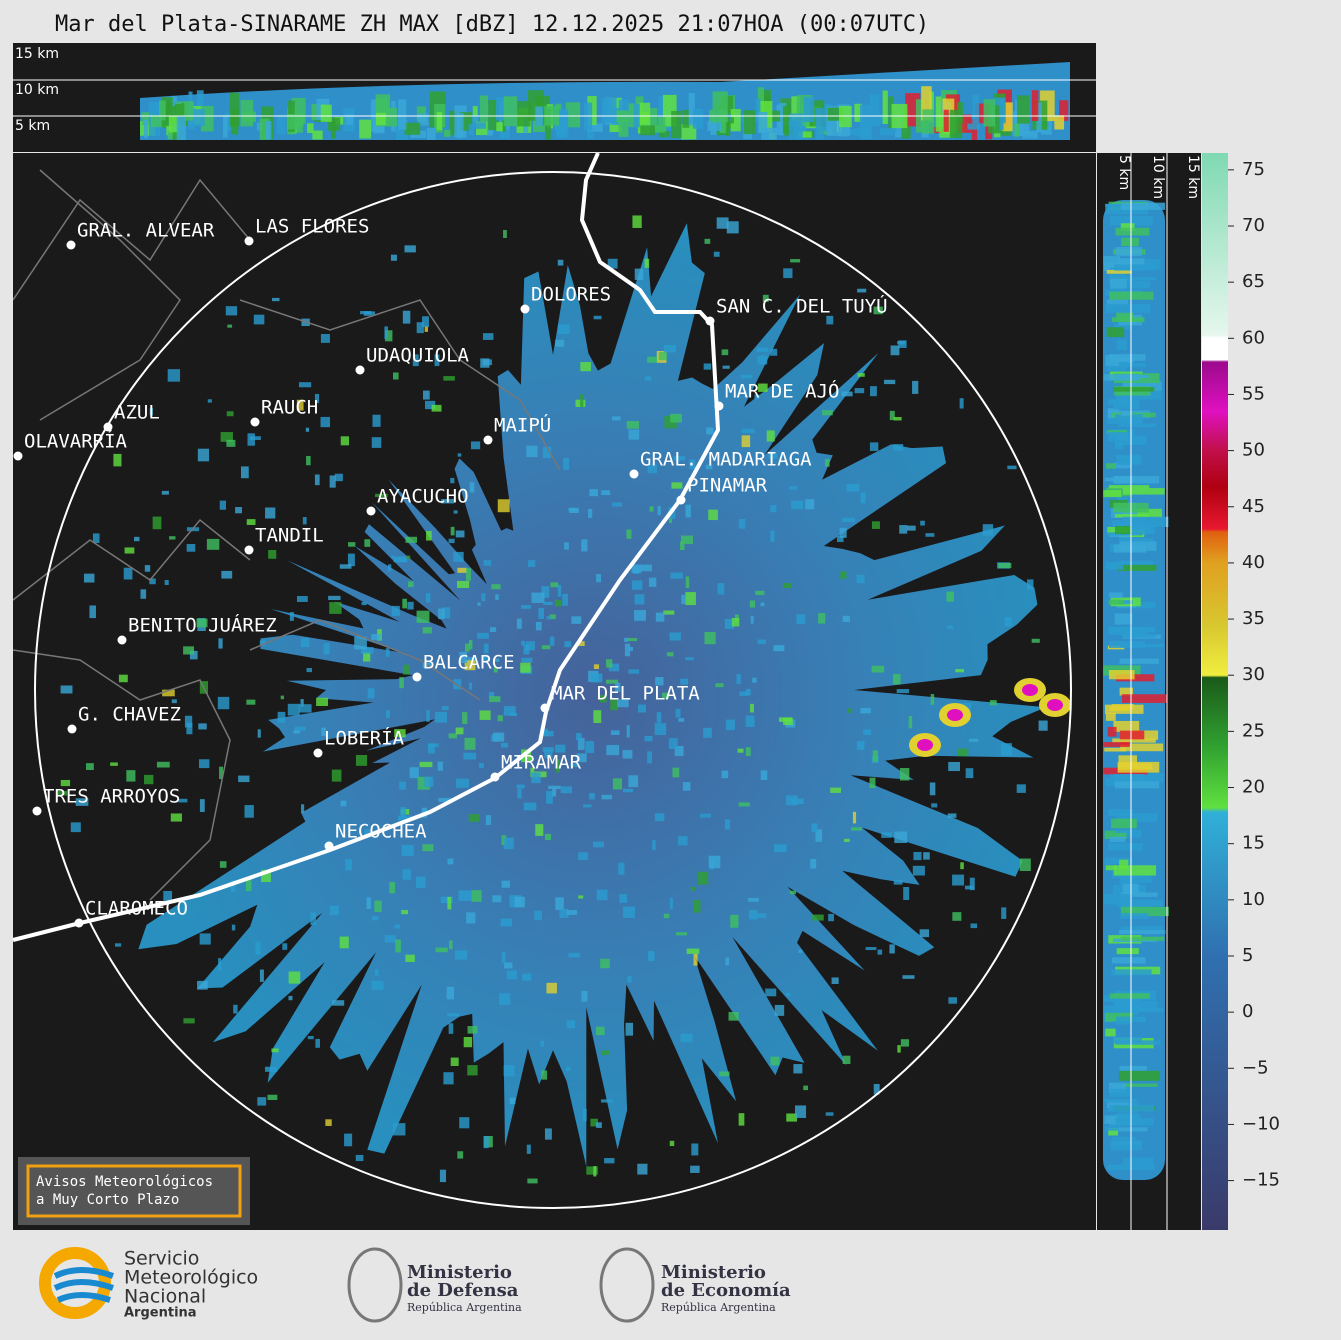 This screenshot has width=1341, height=1340. Describe the element at coordinates (625, 694) in the screenshot. I see `city-label: MAR DEL PLATA` at that location.